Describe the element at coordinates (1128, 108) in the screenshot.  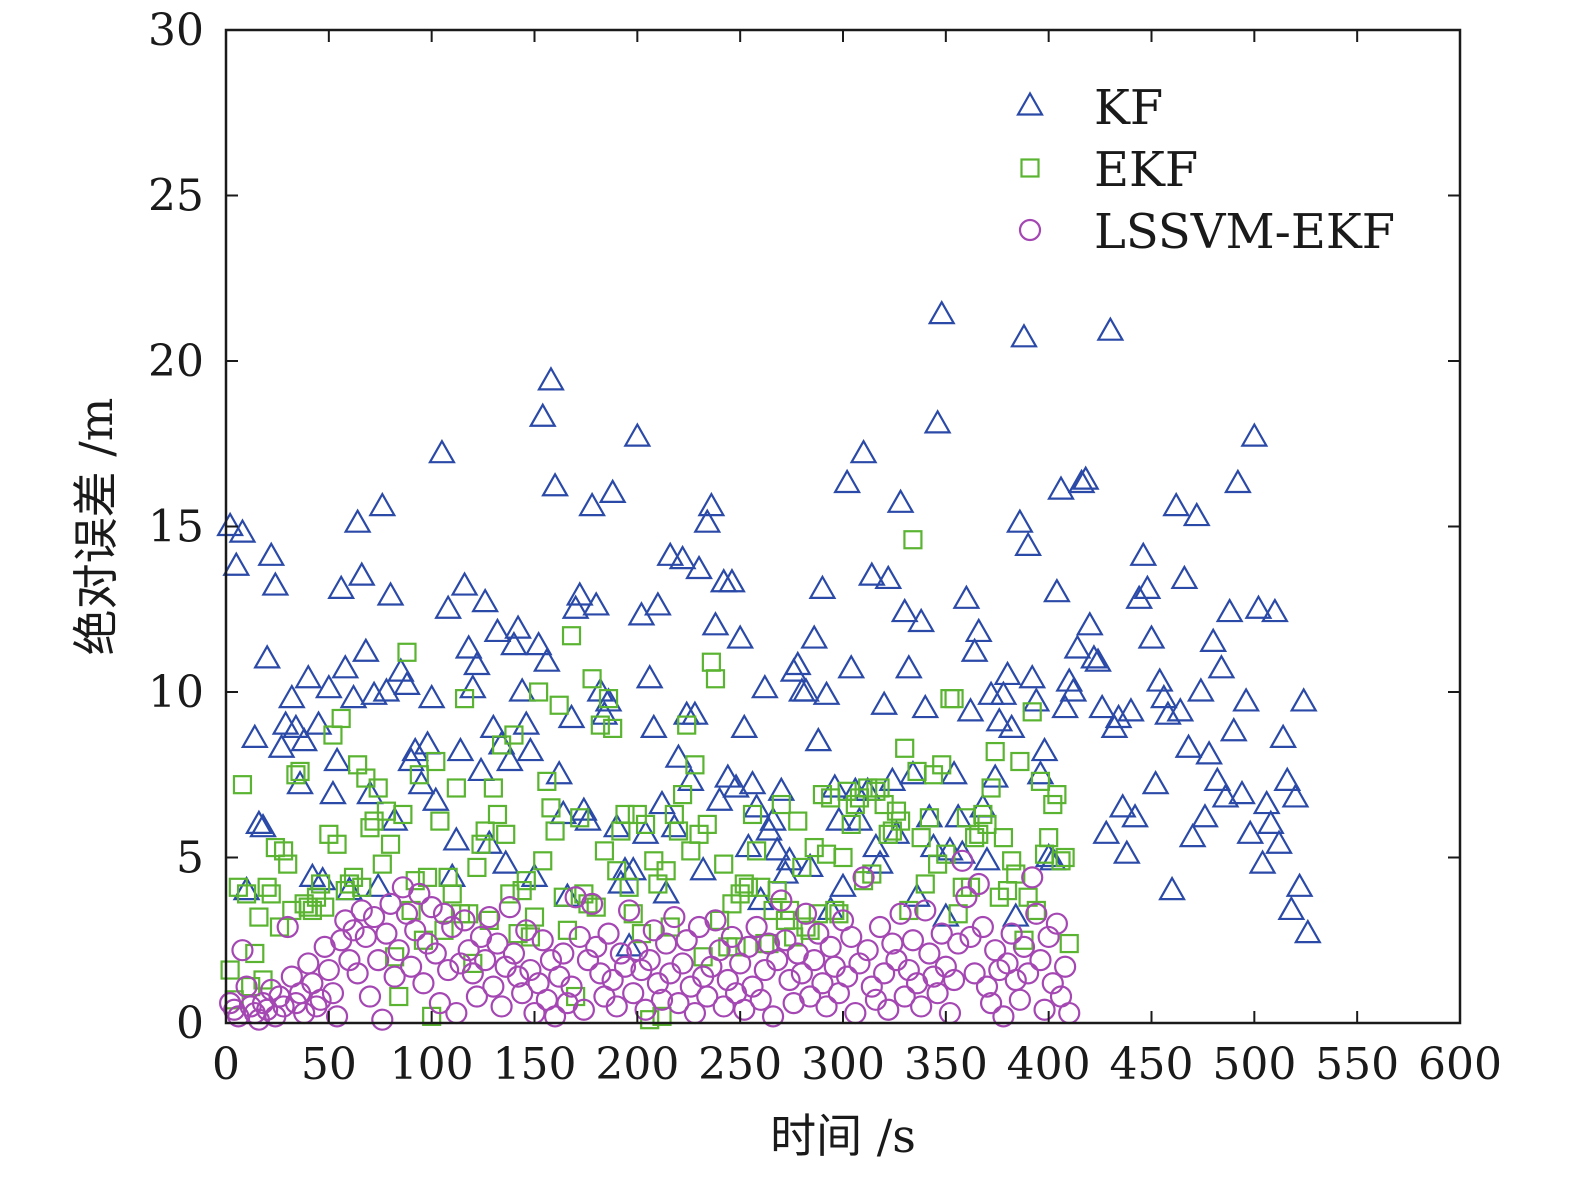
I see `legend-label-kf: KF` at that location.